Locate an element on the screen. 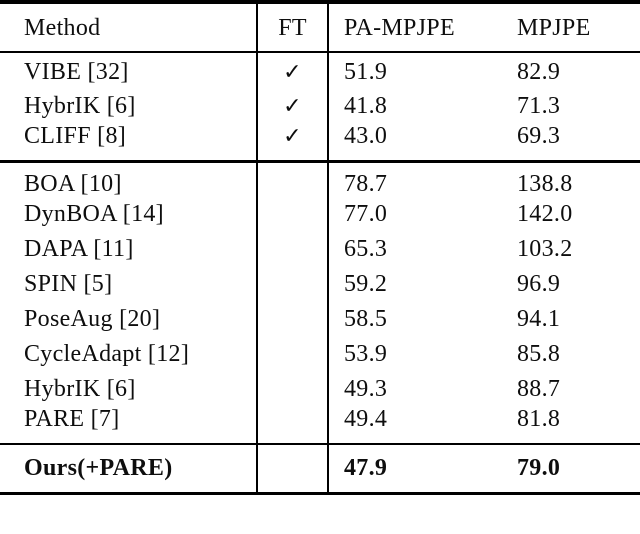 The width and height of the screenshot is (640, 534). table-row: HybrIK [6] ✓ 41.8 71.3 is located at coordinates (320, 106).